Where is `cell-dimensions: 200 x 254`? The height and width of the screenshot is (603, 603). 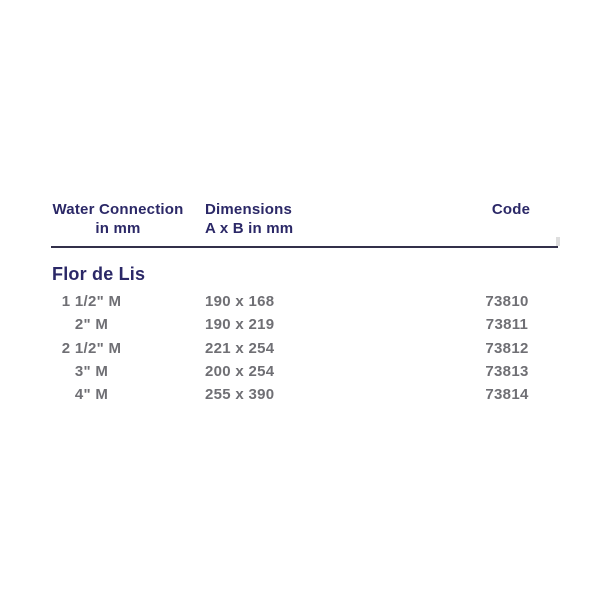 cell-dimensions: 200 x 254 is located at coordinates (240, 371).